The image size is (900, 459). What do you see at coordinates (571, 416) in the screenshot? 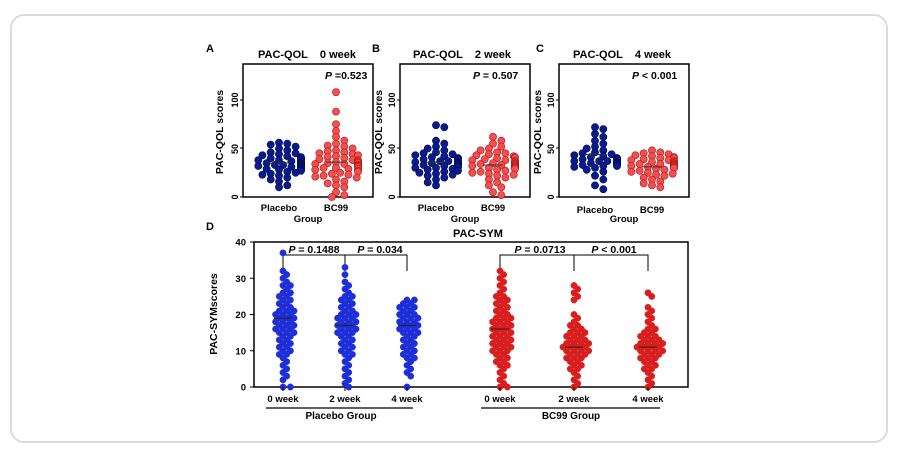
I see `bc99-group-label: BC99 Group` at bounding box center [571, 416].